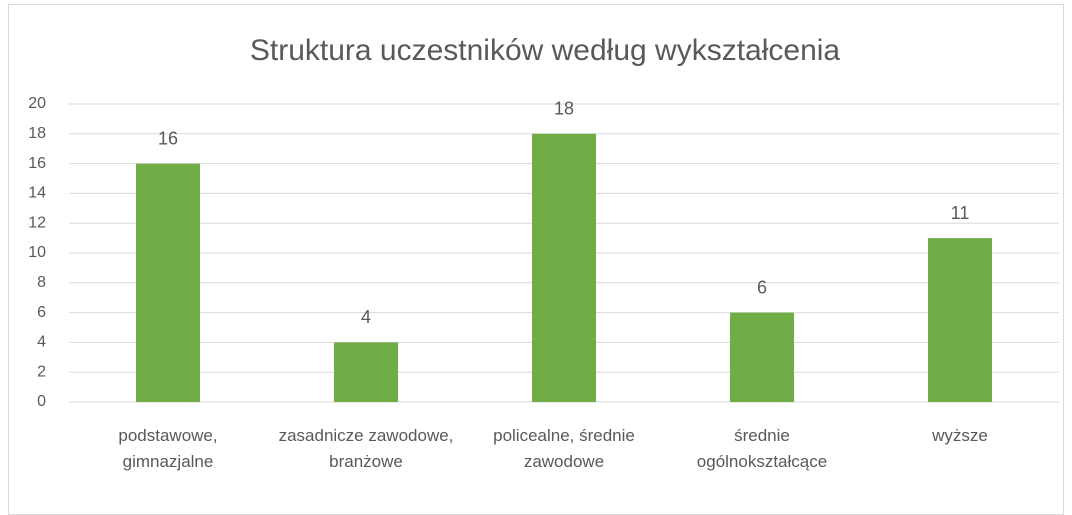 The image size is (1072, 515). Describe the element at coordinates (366, 448) in the screenshot. I see `x-tick-label: zasadnicze zawodowe, branżowe` at that location.